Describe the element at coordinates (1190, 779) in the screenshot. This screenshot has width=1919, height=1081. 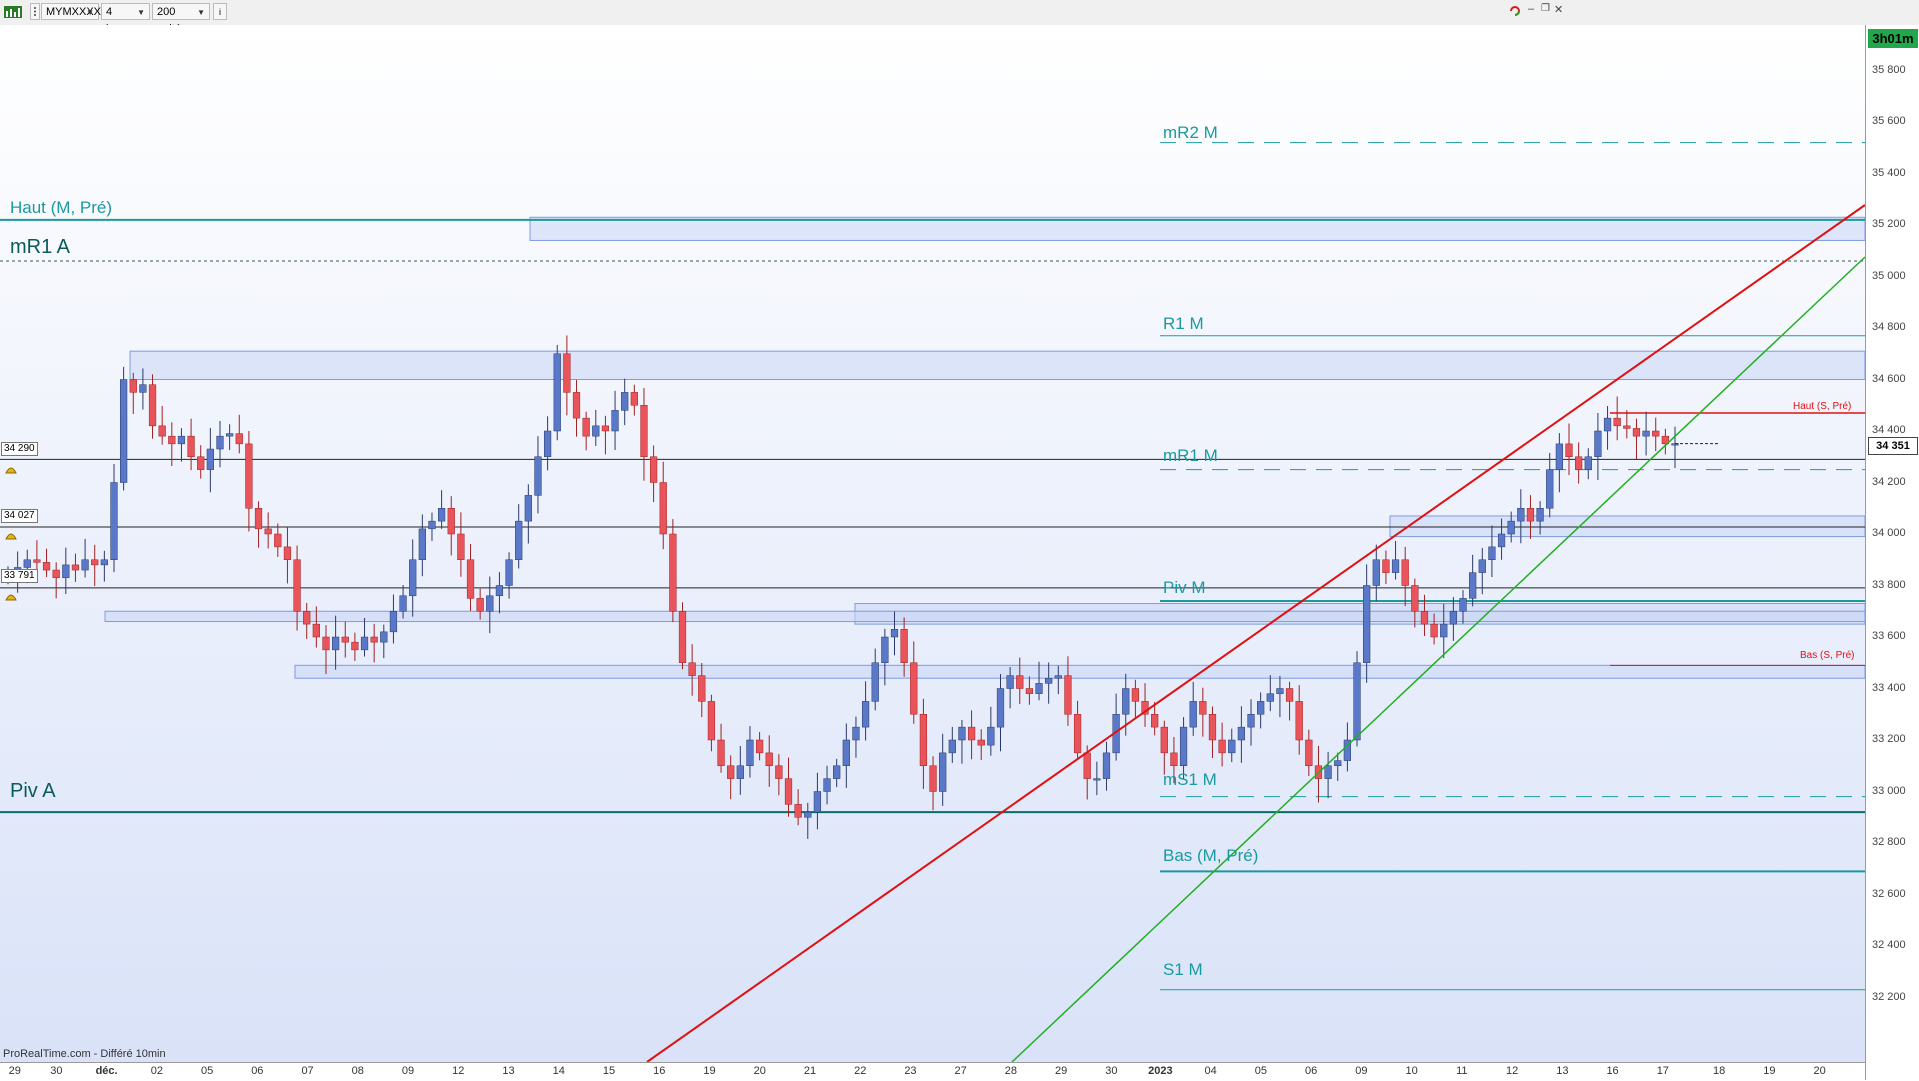
I see `level-label-ms1-m: mS1 M` at that location.